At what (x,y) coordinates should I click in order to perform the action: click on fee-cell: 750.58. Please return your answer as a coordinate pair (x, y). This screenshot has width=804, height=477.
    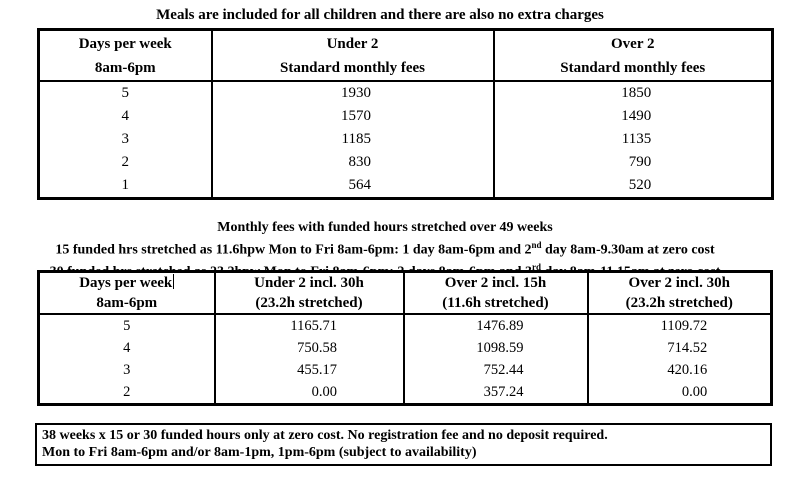
    Looking at the image, I should click on (309, 348).